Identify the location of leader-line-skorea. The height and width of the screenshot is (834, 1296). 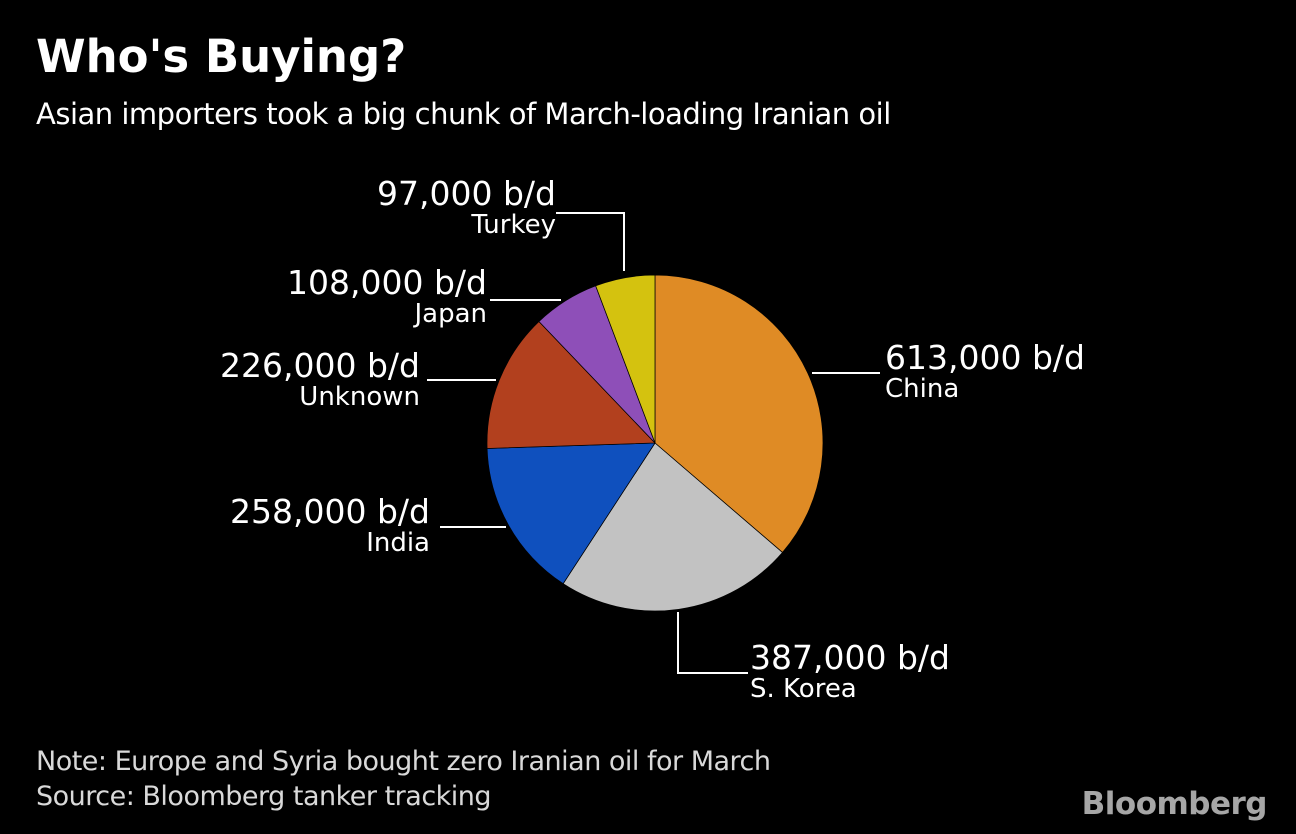
(712, 643).